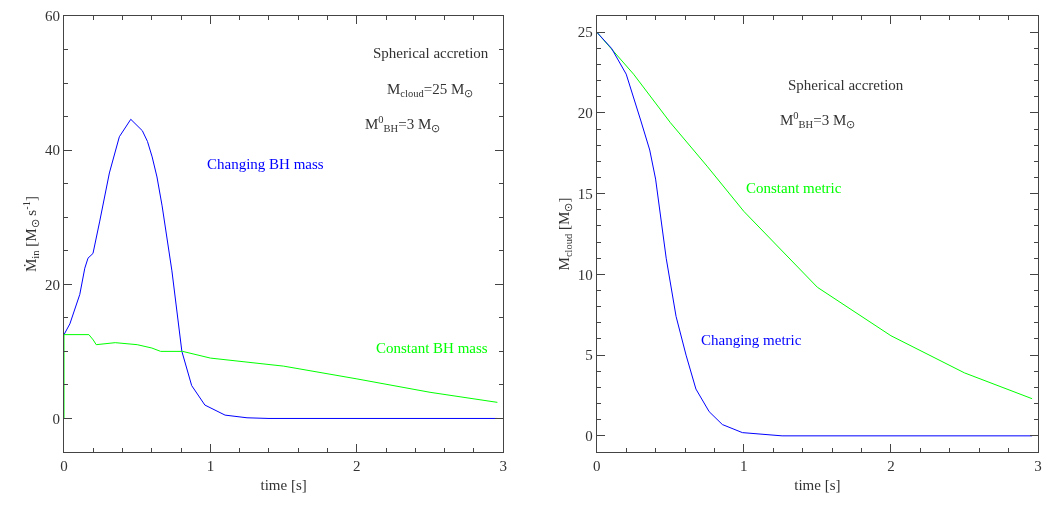  I want to click on y-tick-label: 5, so click(589, 355).